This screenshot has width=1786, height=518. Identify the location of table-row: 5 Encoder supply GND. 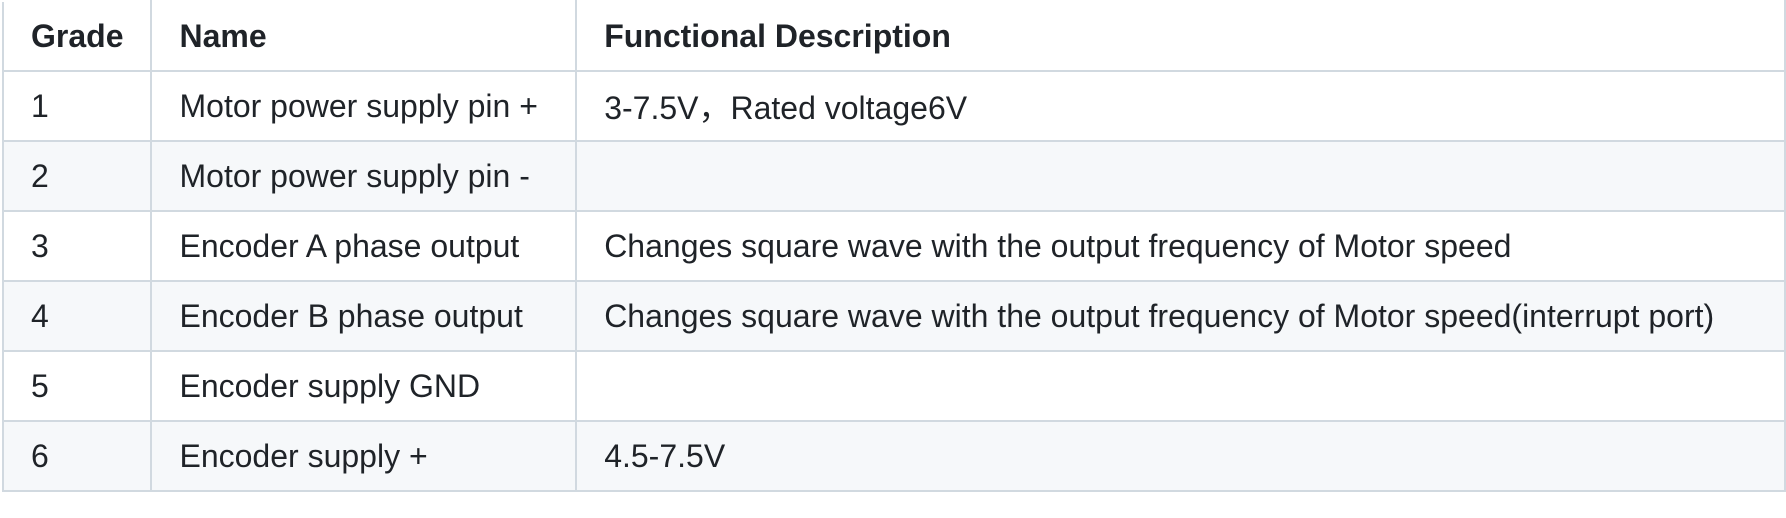
(893, 386).